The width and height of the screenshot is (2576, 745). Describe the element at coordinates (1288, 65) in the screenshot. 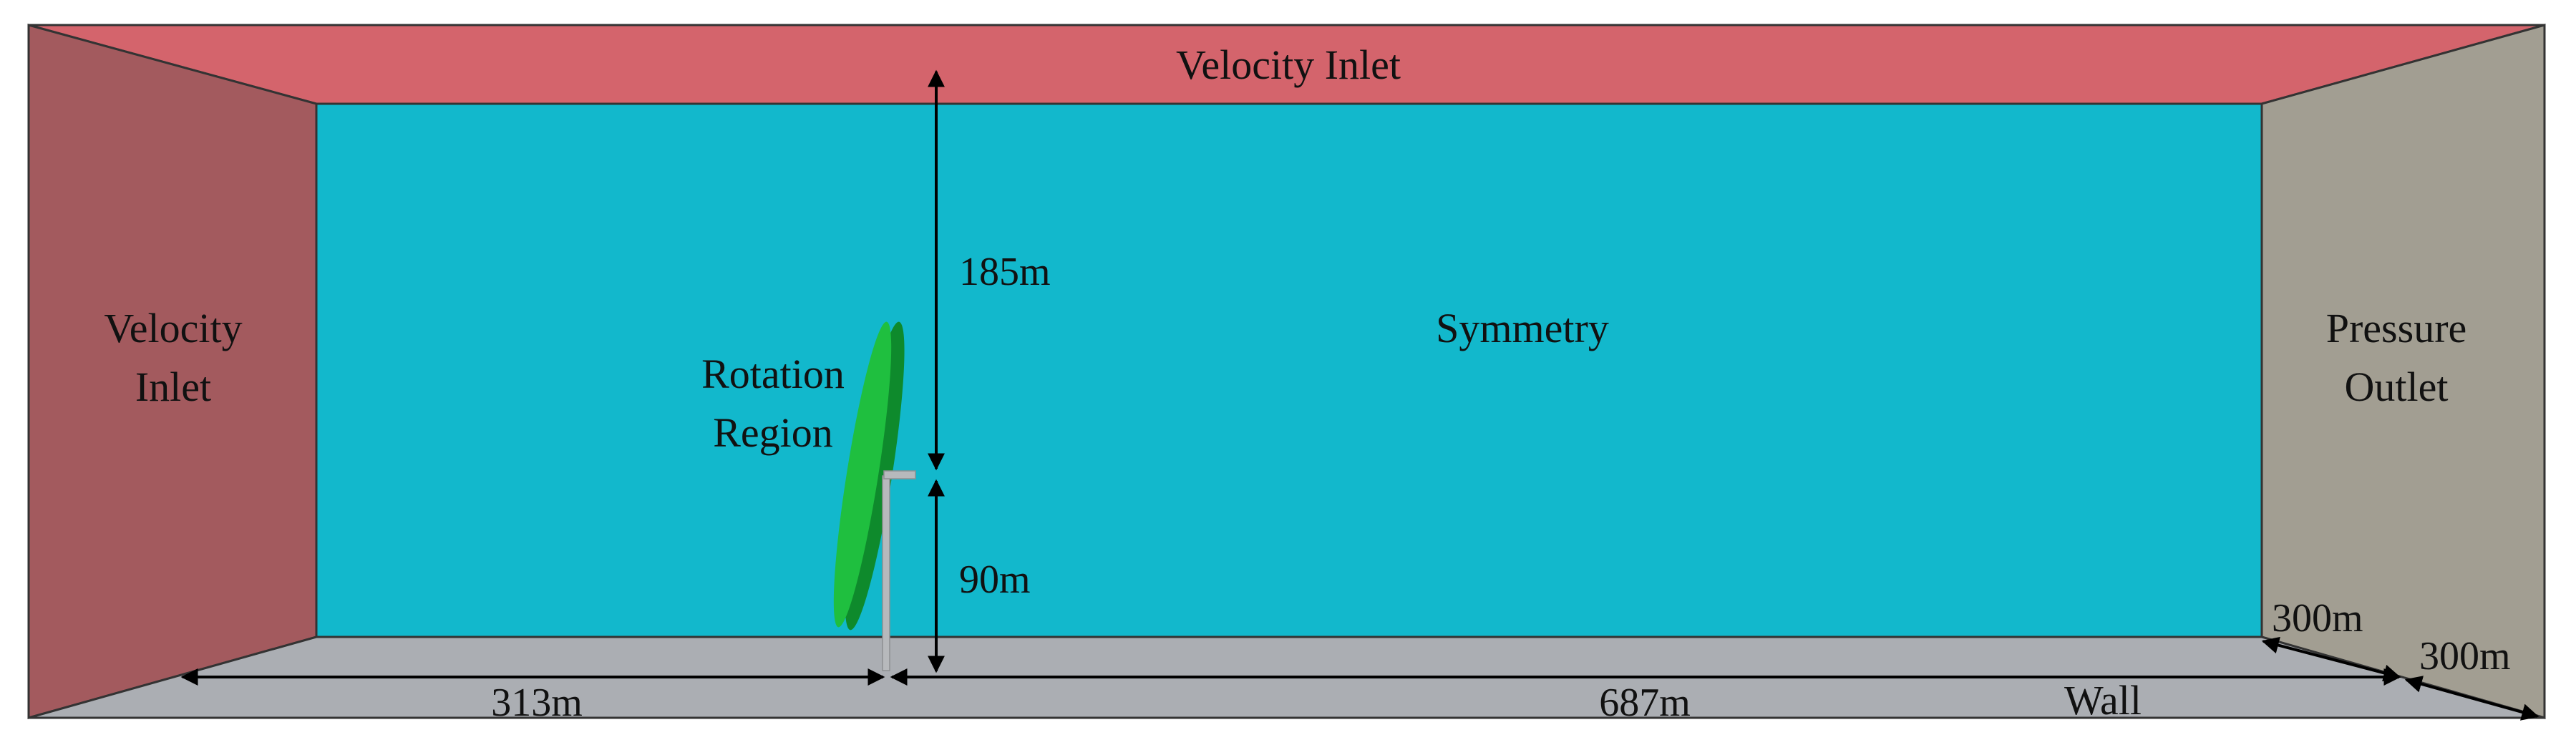

I see `top-face-label: Velocity Inlet` at that location.